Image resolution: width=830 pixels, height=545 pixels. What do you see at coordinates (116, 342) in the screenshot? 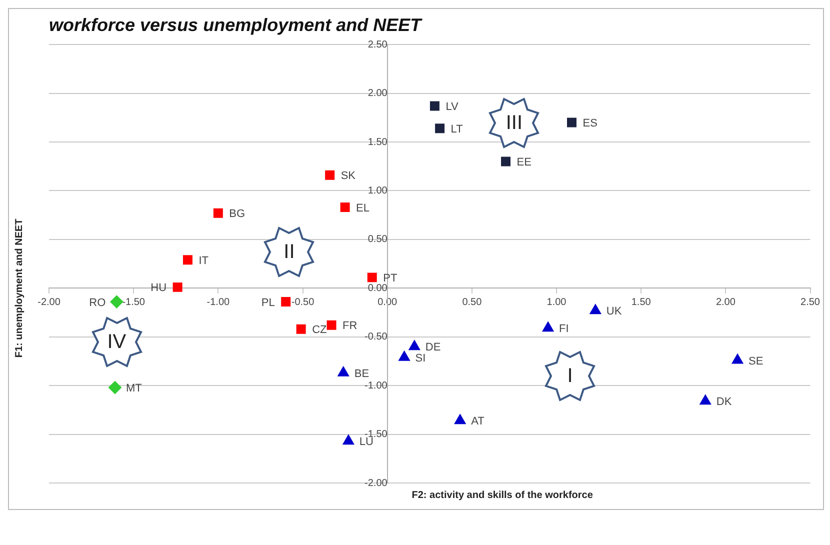
I see `star-icon: IV` at bounding box center [116, 342].